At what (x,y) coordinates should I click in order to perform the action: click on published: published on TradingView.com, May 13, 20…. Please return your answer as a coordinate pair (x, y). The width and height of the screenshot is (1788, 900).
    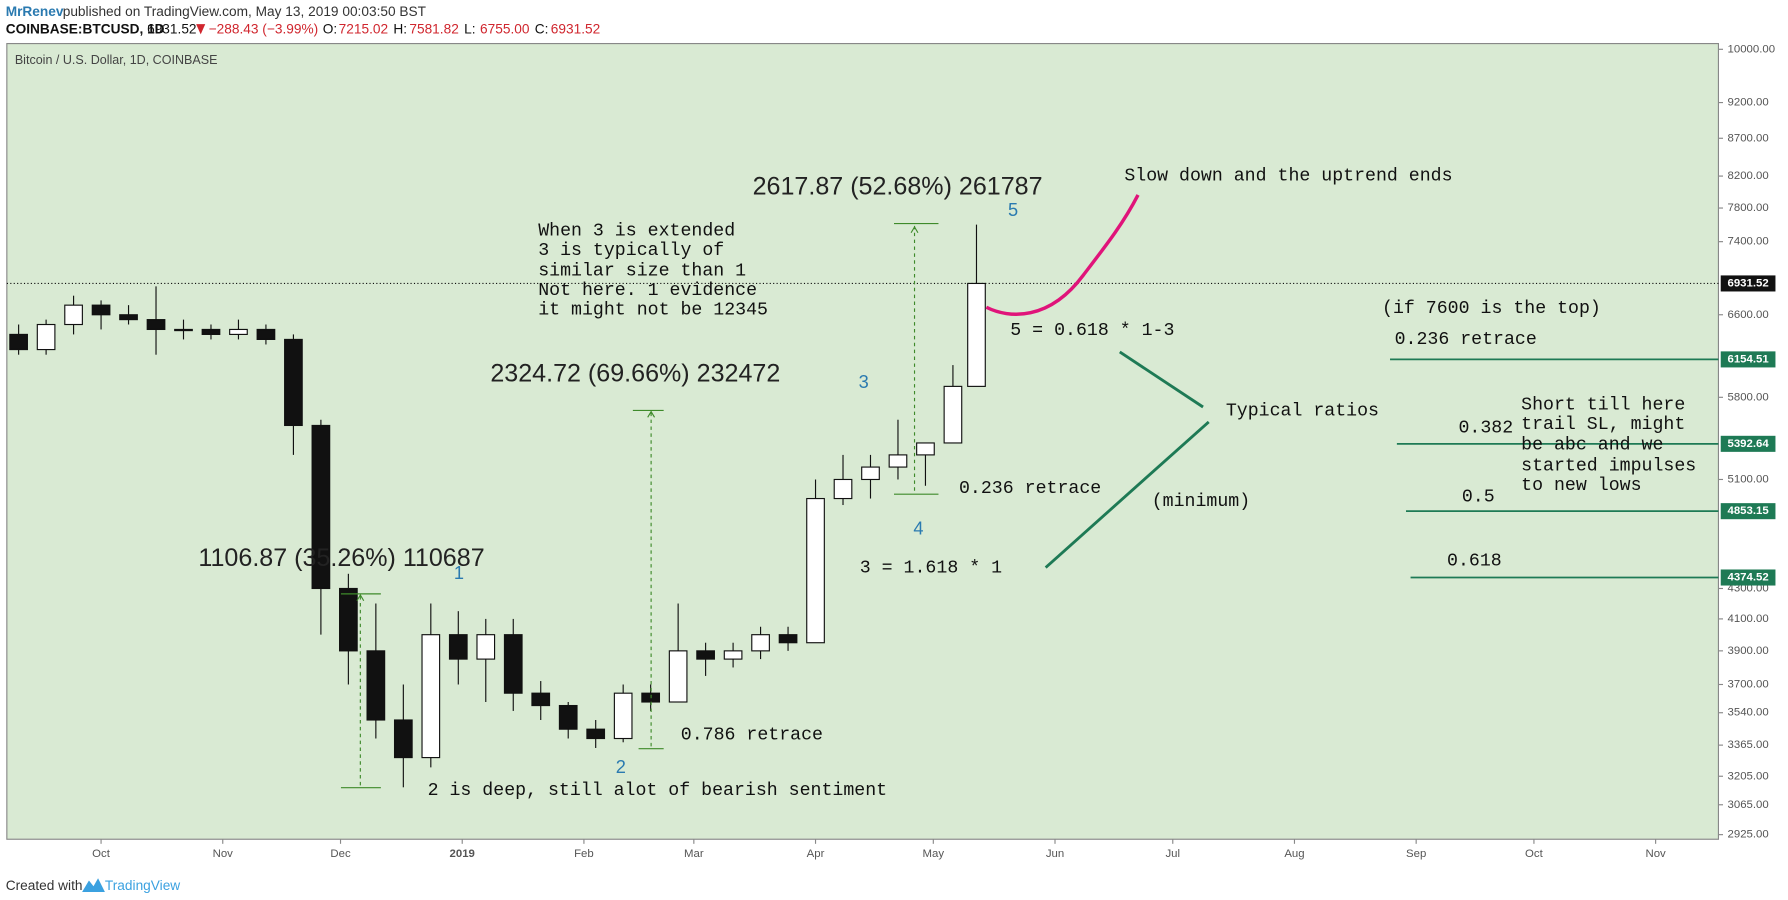
    Looking at the image, I should click on (245, 11).